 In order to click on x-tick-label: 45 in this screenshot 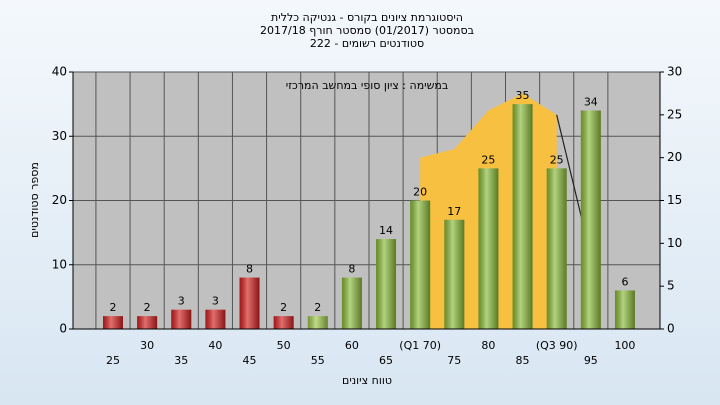, I will do `click(250, 360)`.